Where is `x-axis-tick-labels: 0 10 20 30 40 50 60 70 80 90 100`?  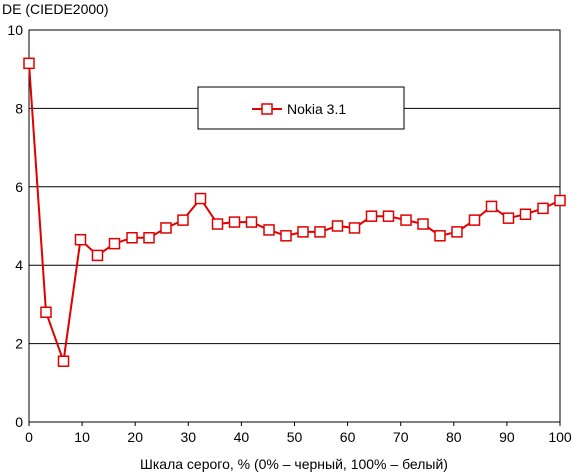
x-axis-tick-labels: 0 10 20 30 40 50 60 70 80 90 100 is located at coordinates (298, 433).